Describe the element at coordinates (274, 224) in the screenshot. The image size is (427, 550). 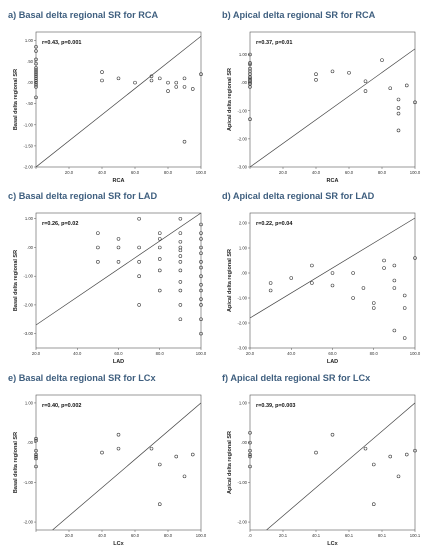
I see `correlation-annotation: r=0.22, p=0.04` at that location.